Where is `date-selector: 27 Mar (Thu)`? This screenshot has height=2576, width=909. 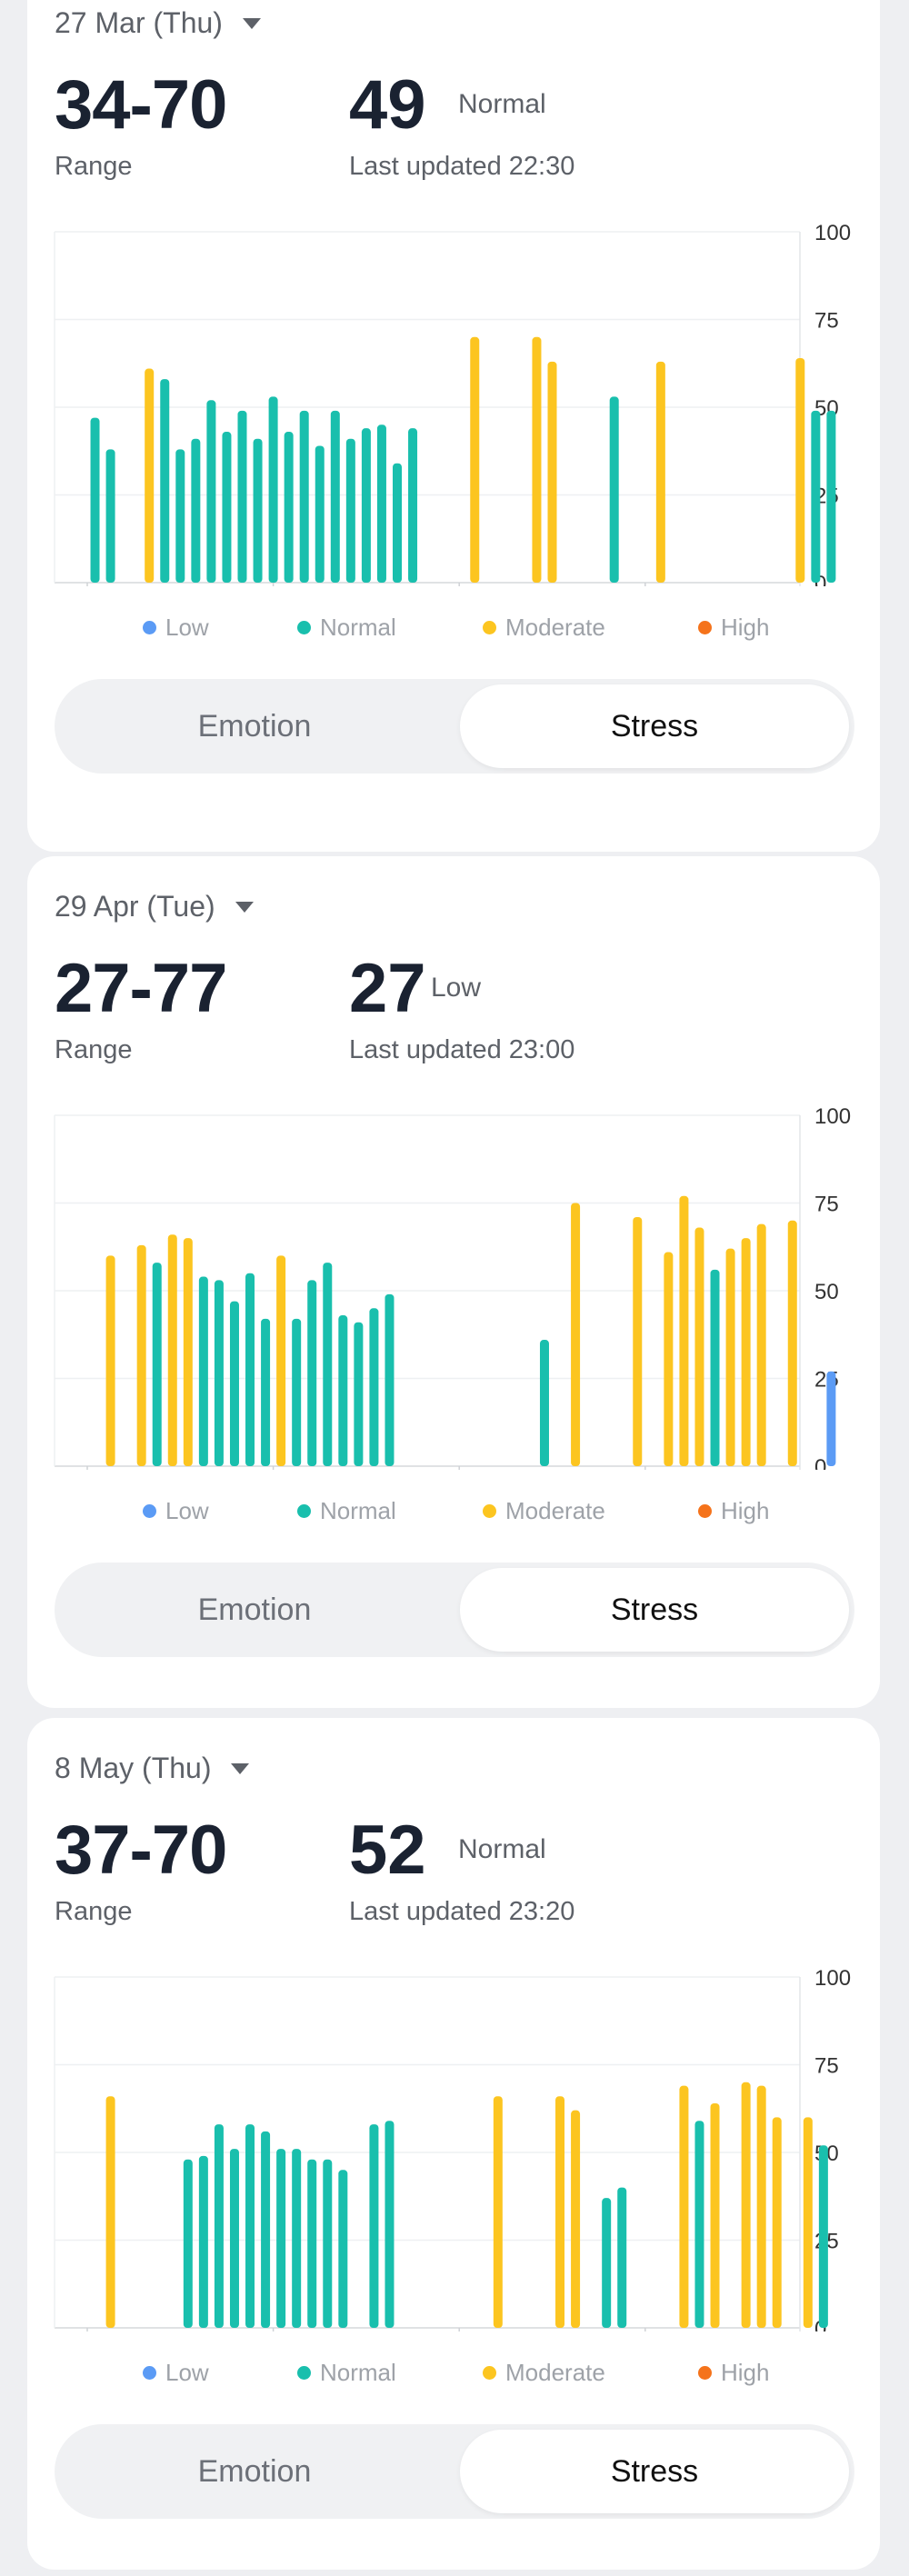 date-selector: 27 Mar (Thu) is located at coordinates (158, 22).